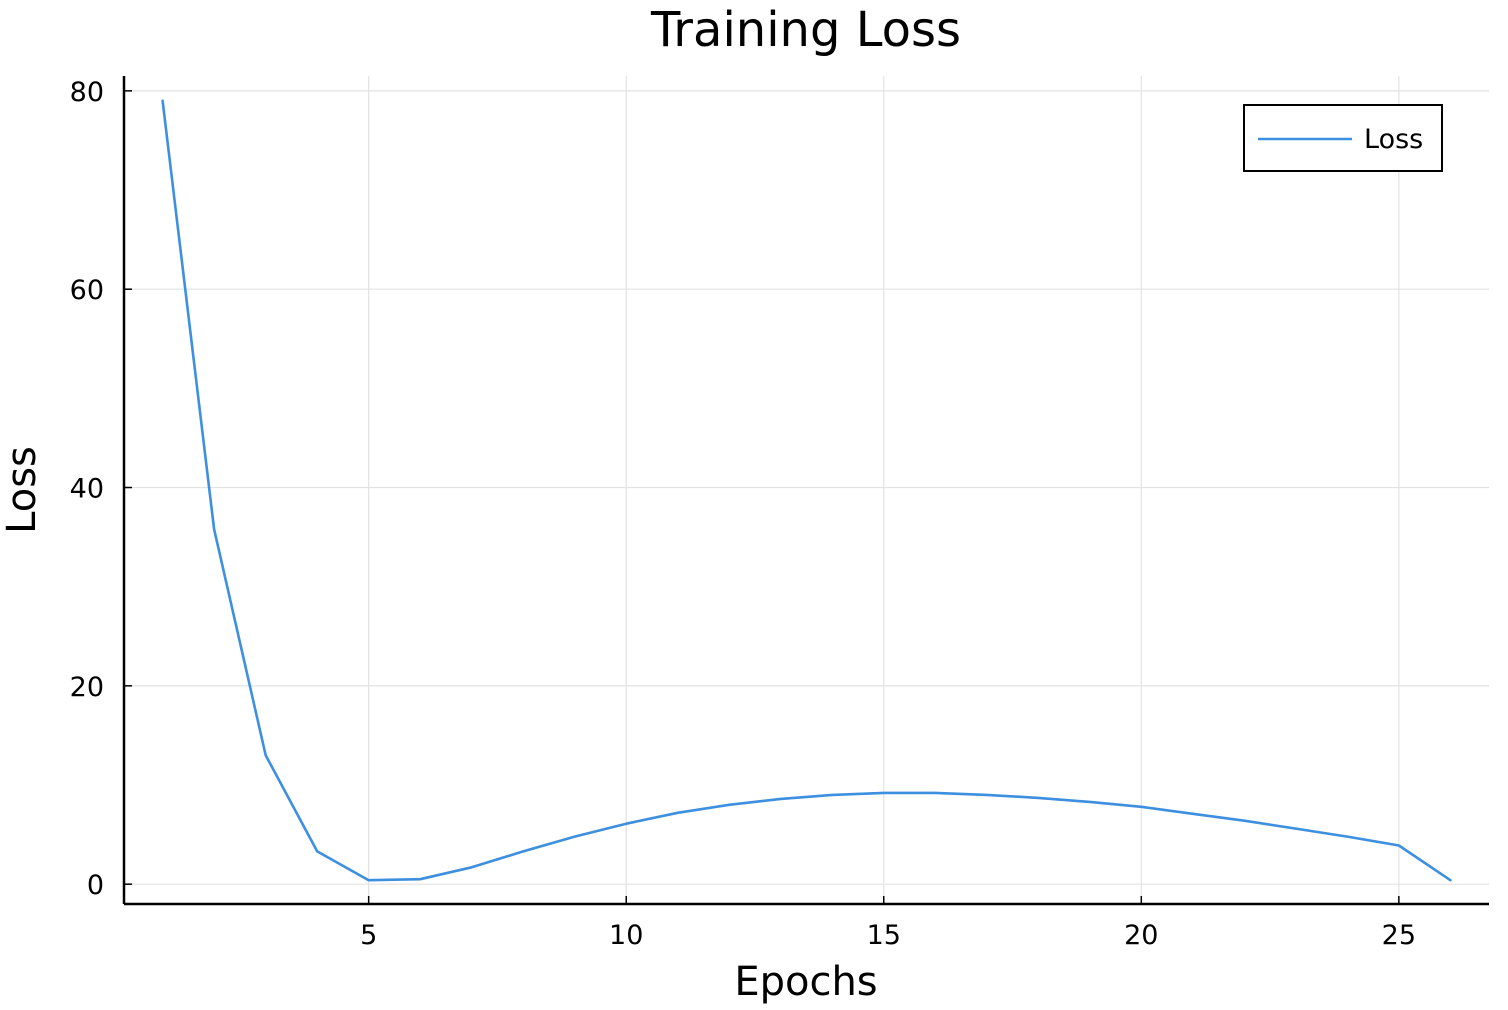 The image size is (1508, 1010). What do you see at coordinates (87, 92) in the screenshot?
I see `y-tick-label: 80` at bounding box center [87, 92].